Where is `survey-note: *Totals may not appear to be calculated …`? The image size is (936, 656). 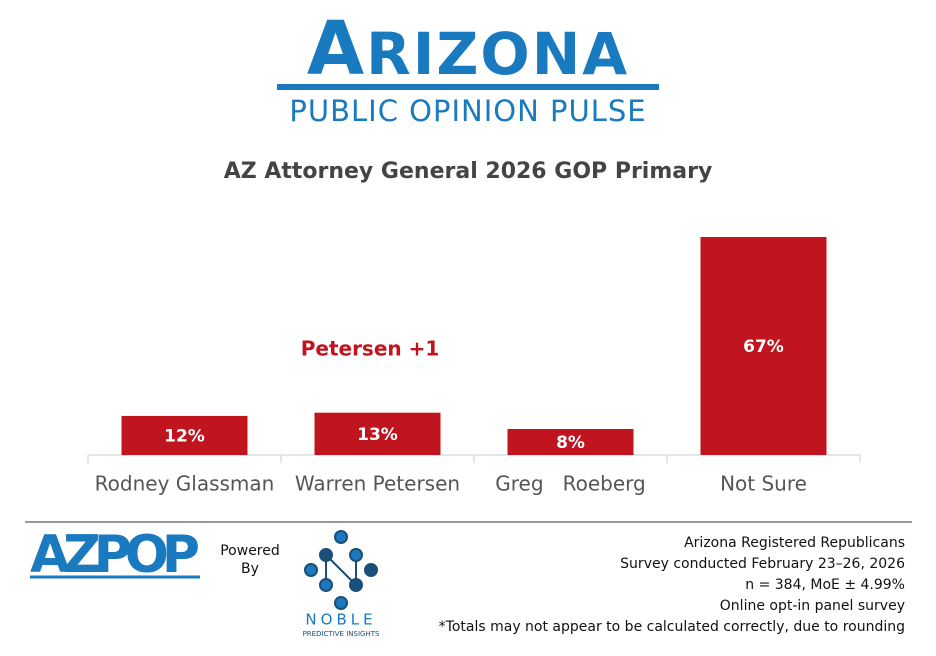
survey-note: *Totals may not appear to be calculated … is located at coordinates (672, 627).